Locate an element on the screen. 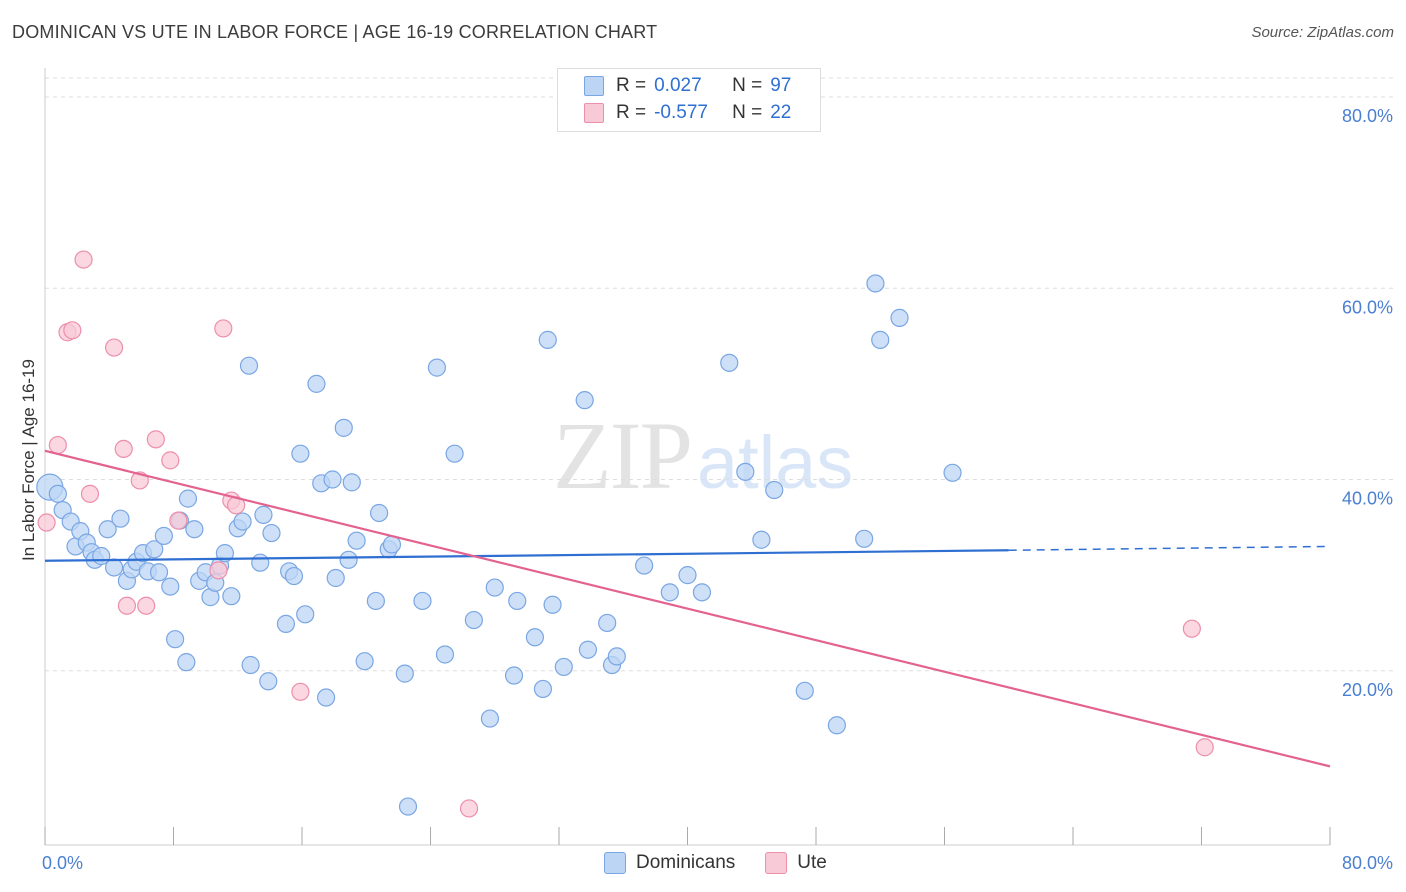  legend-n-value: 22 is located at coordinates (781, 112).